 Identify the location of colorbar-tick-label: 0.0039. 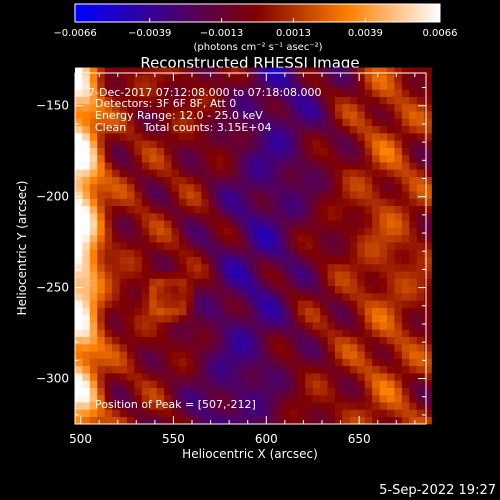
(365, 33).